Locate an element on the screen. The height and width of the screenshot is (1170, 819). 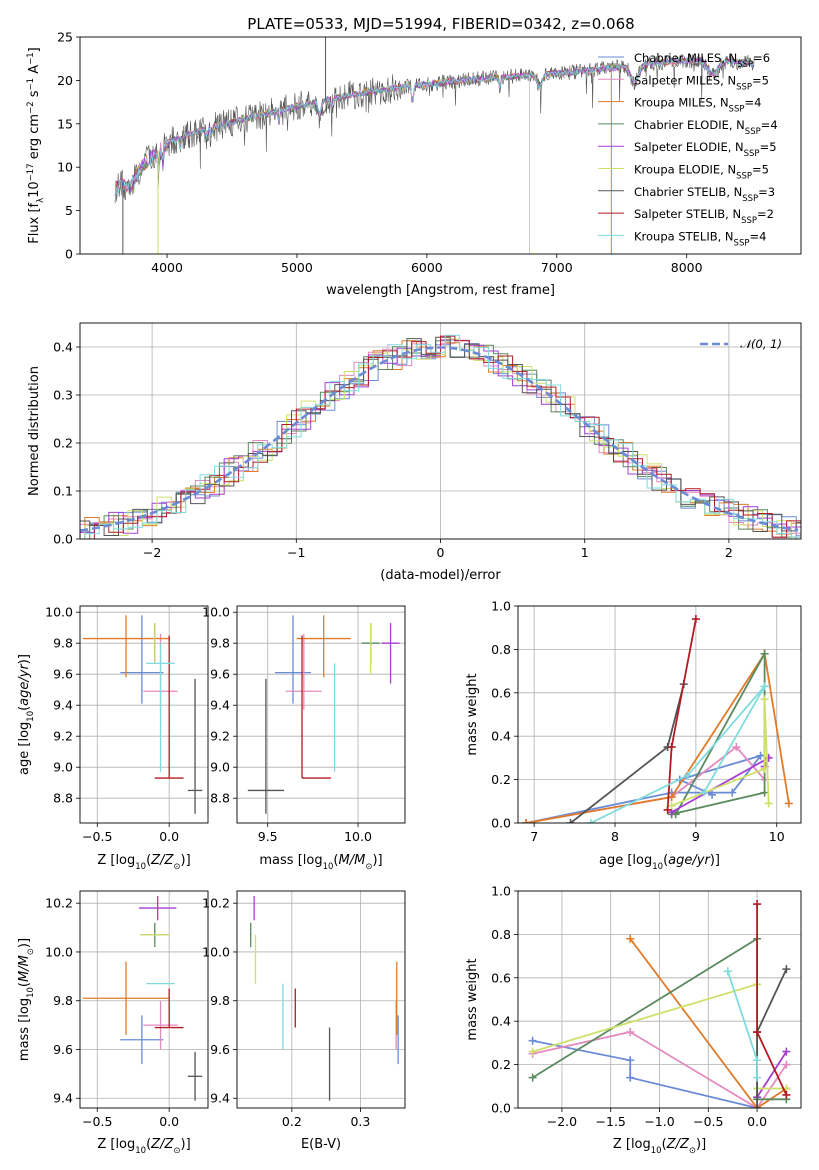
x-tick-label: 10 is located at coordinates (777, 836).